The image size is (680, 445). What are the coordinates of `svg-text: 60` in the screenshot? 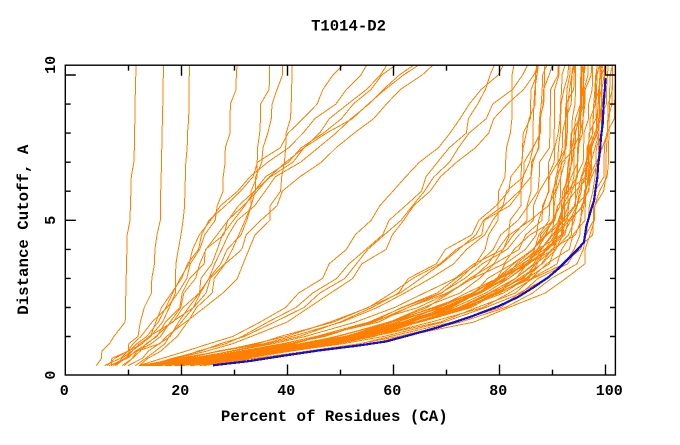 It's located at (392, 391).